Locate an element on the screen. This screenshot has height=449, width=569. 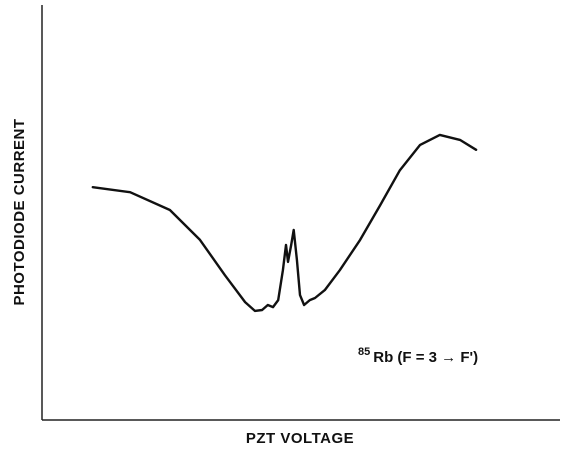
x-axis-label: PZT VOLTAGE is located at coordinates (300, 438).